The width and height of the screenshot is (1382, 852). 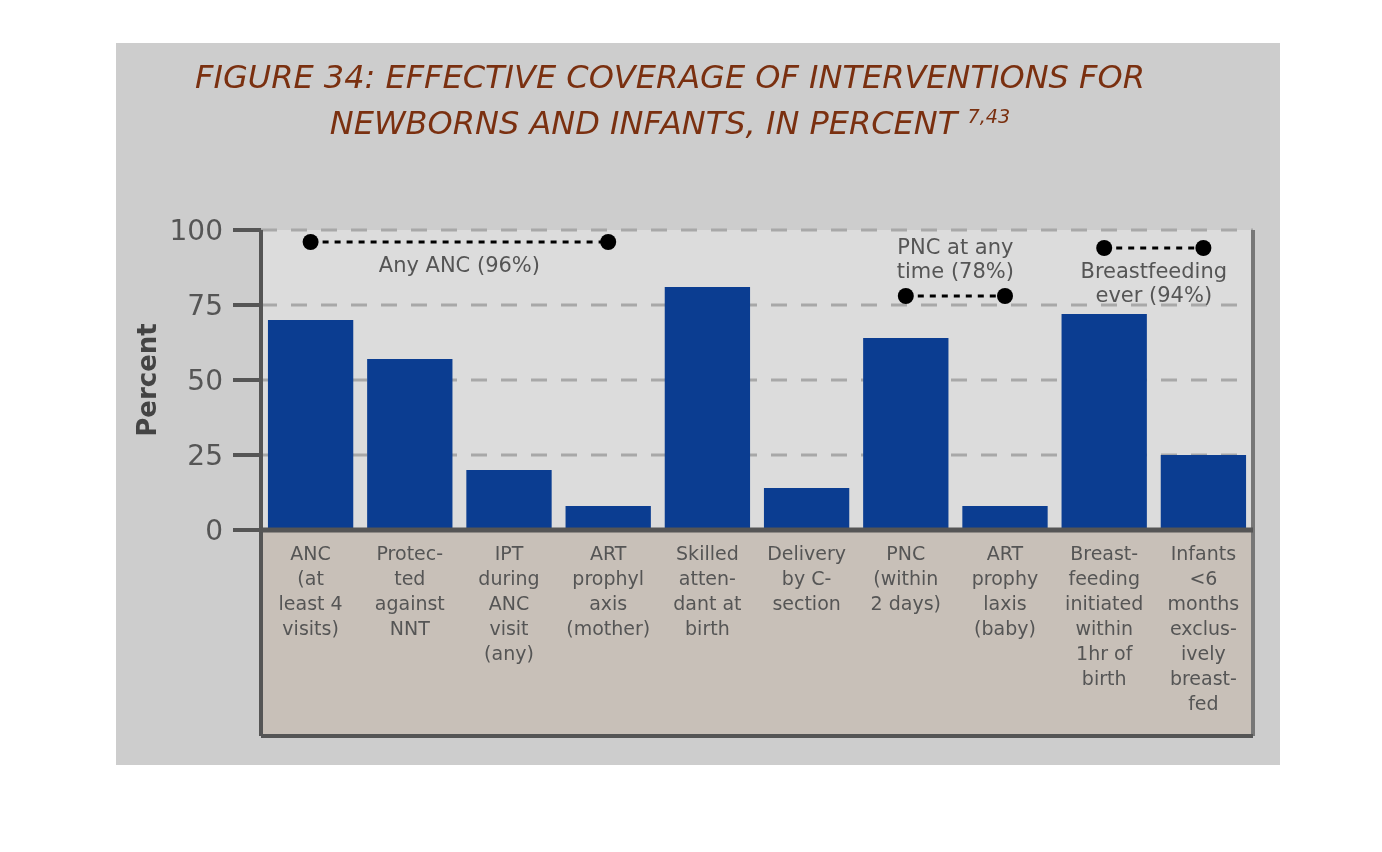 I want to click on x-tick-label: Protec- ted against NNT, so click(x=409, y=590).